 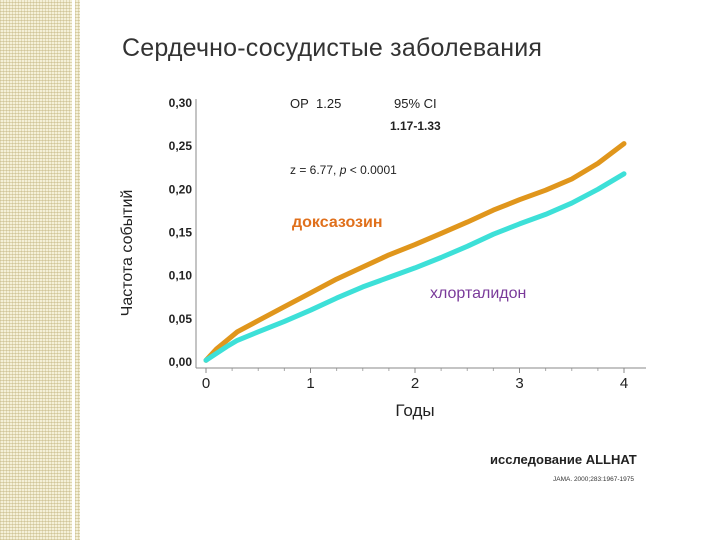 What do you see at coordinates (181, 362) in the screenshot?
I see `y-tick-label: 0,00` at bounding box center [181, 362].